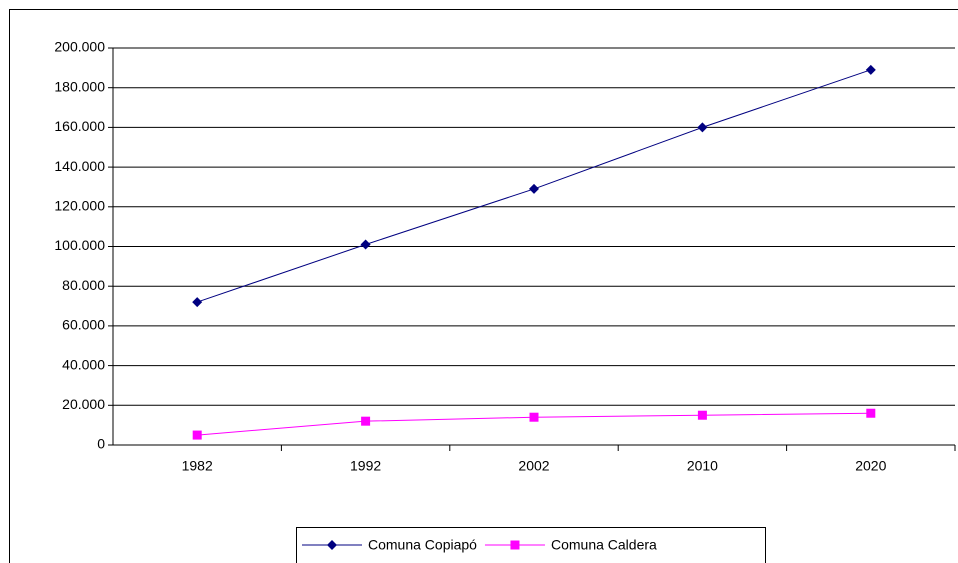 Image resolution: width=958 pixels, height=563 pixels. I want to click on y-tick-label: 200.000, so click(79, 47).